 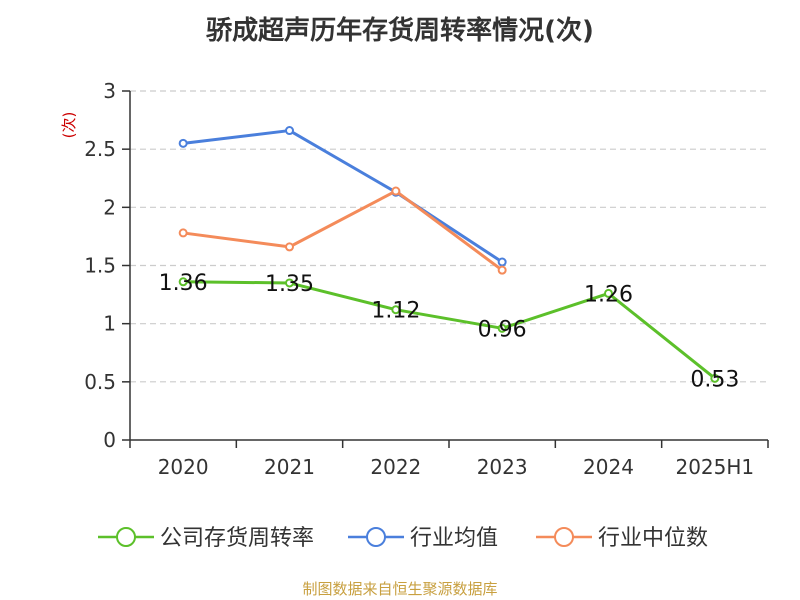 I want to click on y-tick-label: 0.5, so click(x=100, y=382).